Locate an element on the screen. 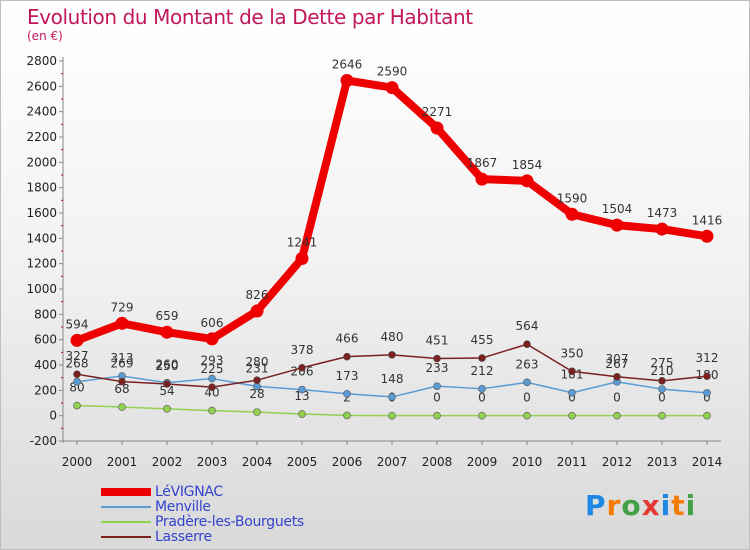  data-label: 1473 is located at coordinates (662, 213).